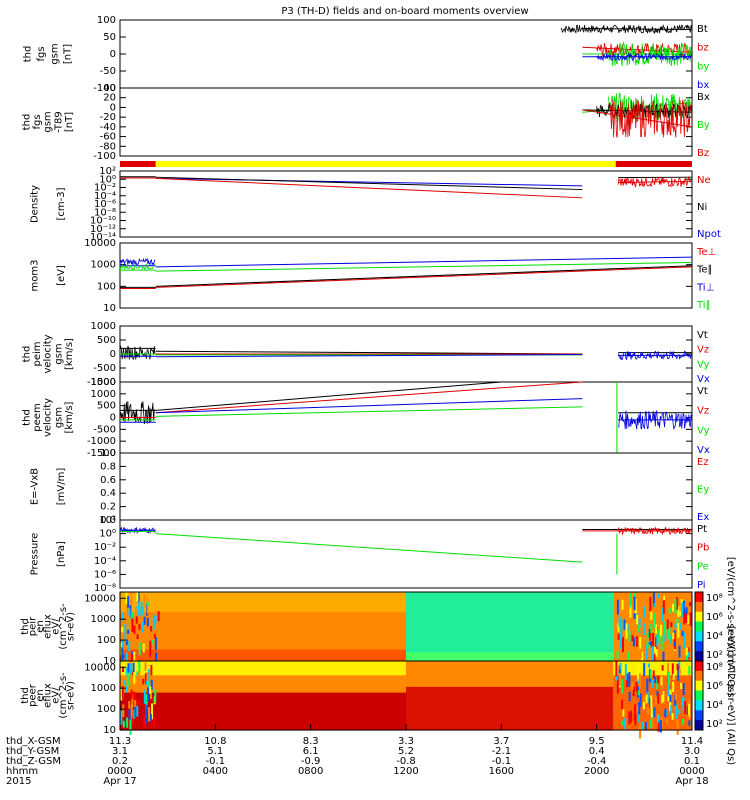 The width and height of the screenshot is (750, 800). What do you see at coordinates (709, 234) in the screenshot?
I see `legend-Npot: Npot` at bounding box center [709, 234].